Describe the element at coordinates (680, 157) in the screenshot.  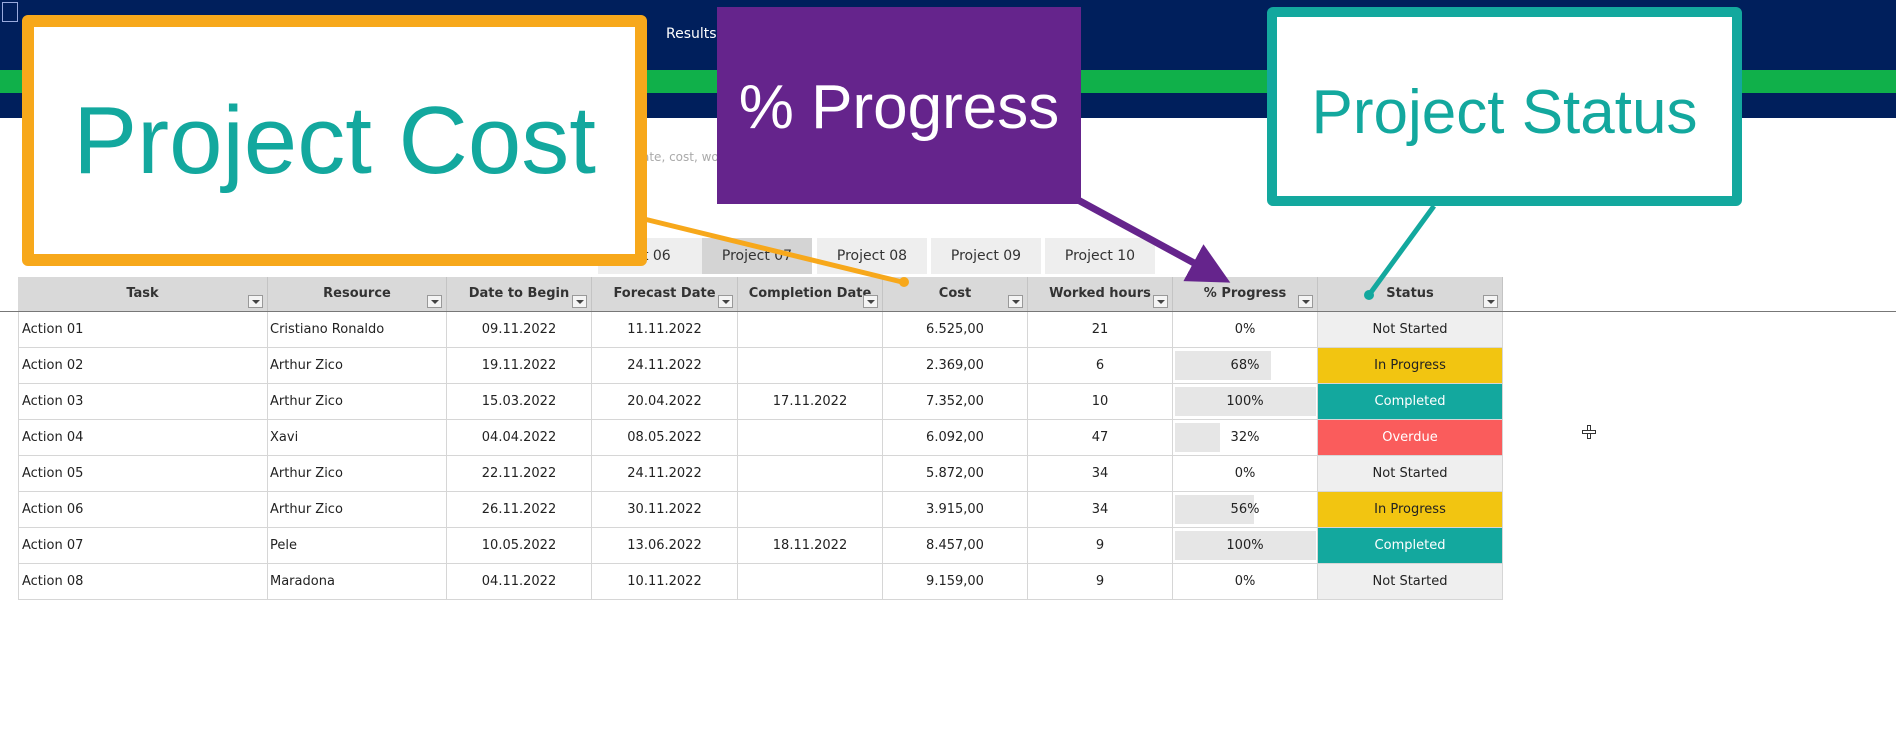
I see `note-text: ate, cost, wo` at that location.